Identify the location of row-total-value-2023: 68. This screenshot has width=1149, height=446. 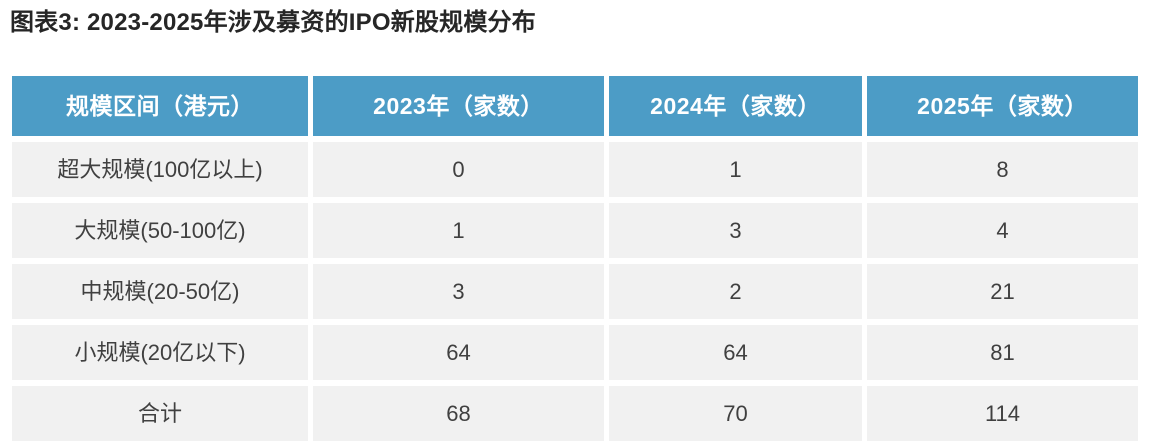
(458, 413).